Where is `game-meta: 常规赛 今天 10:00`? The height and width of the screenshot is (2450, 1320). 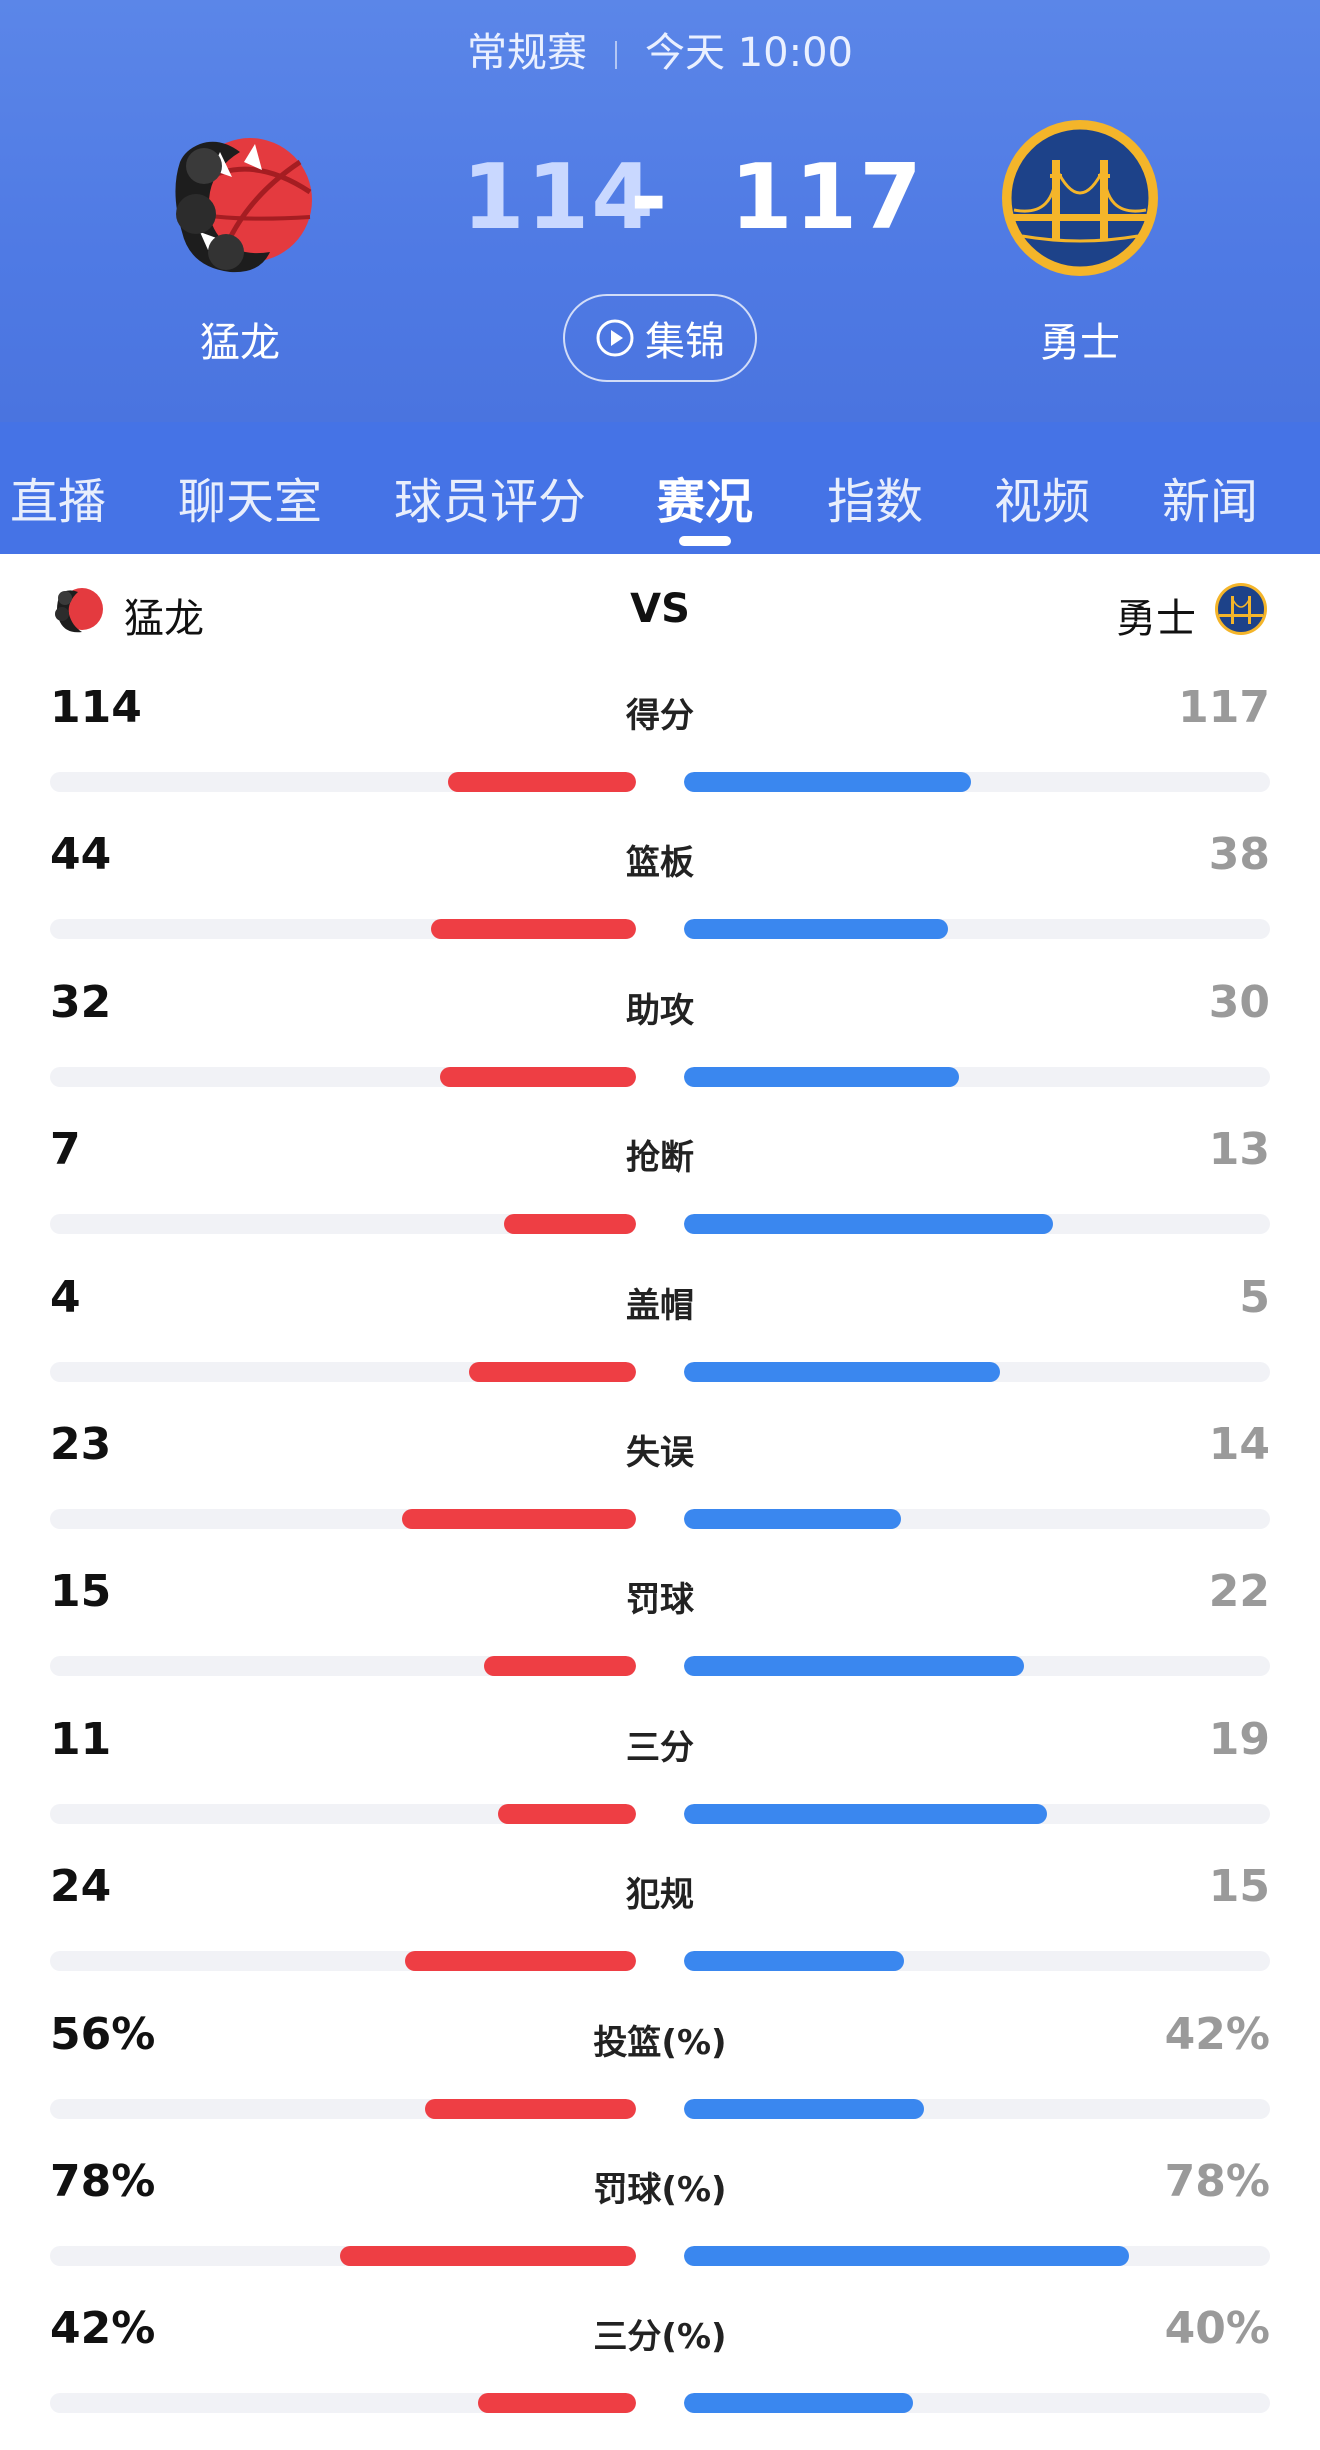 game-meta: 常规赛 今天 10:00 is located at coordinates (660, 53).